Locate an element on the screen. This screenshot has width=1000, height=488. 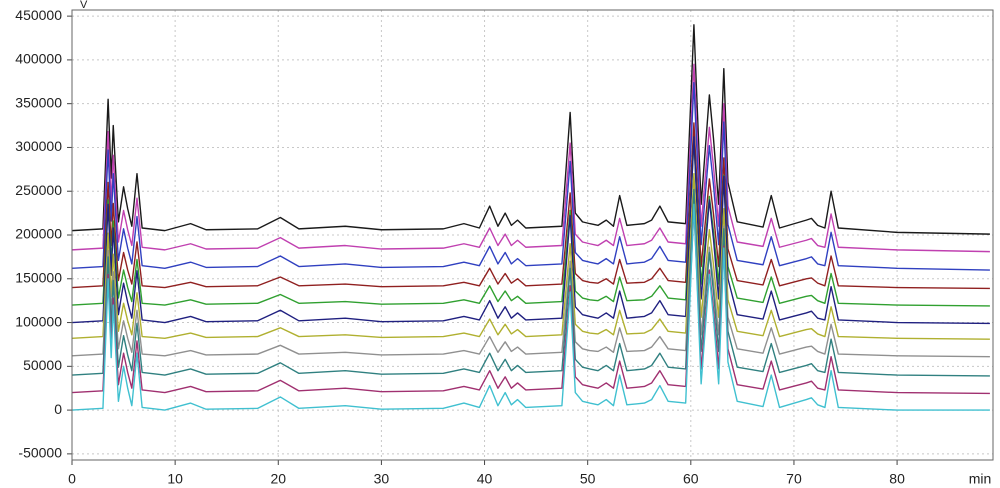
x-tick-label: 70 is located at coordinates (794, 479).